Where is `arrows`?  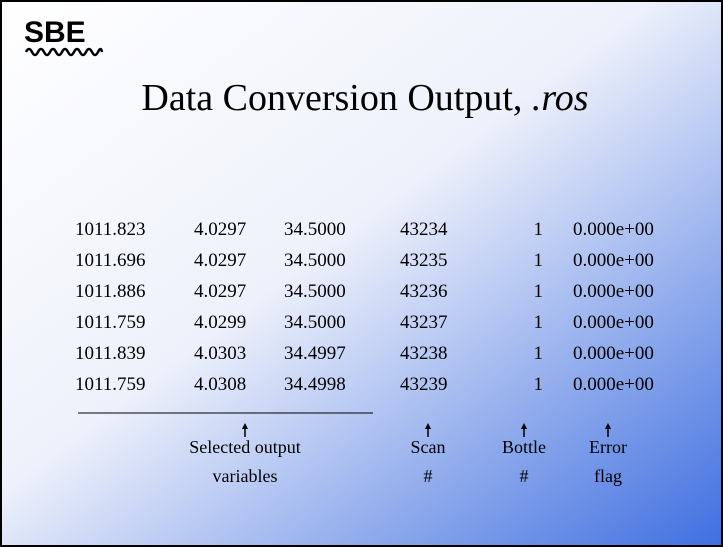 arrows is located at coordinates (426, 430).